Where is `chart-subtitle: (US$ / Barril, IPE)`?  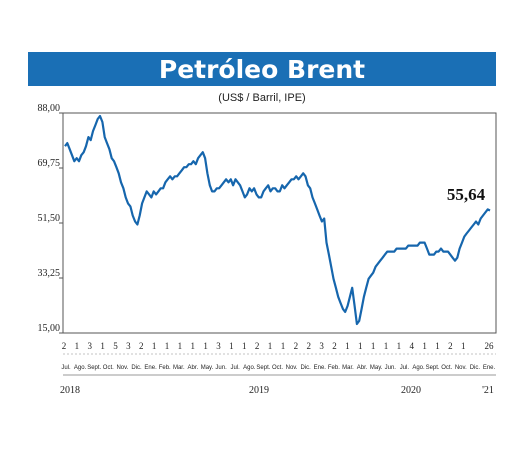
chart-subtitle: (US$ / Barril, IPE) is located at coordinates (261, 98).